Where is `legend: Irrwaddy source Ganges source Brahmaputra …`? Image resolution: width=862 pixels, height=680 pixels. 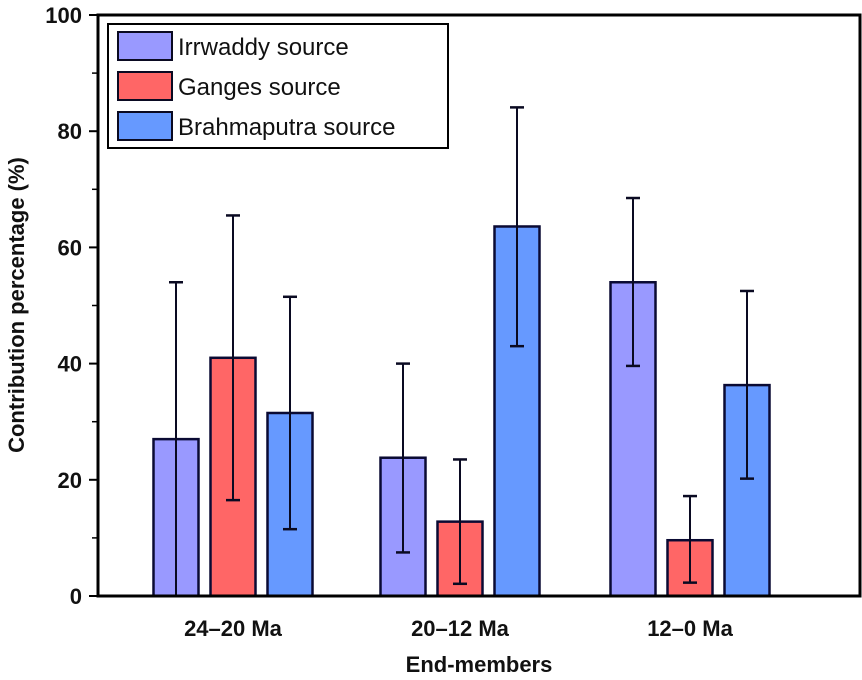
legend: Irrwaddy source Ganges source Brahmaputra … is located at coordinates (278, 86).